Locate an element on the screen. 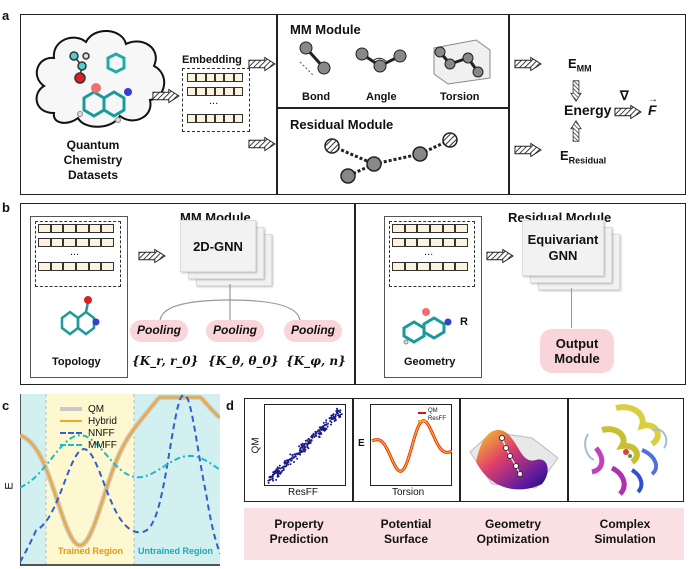  torsion-plot is located at coordinates (411, 445).